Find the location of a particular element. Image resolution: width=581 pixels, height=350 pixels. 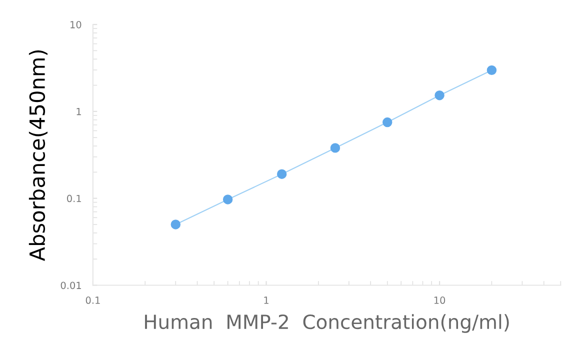

y-tick-label: 1 is located at coordinates (78, 112).